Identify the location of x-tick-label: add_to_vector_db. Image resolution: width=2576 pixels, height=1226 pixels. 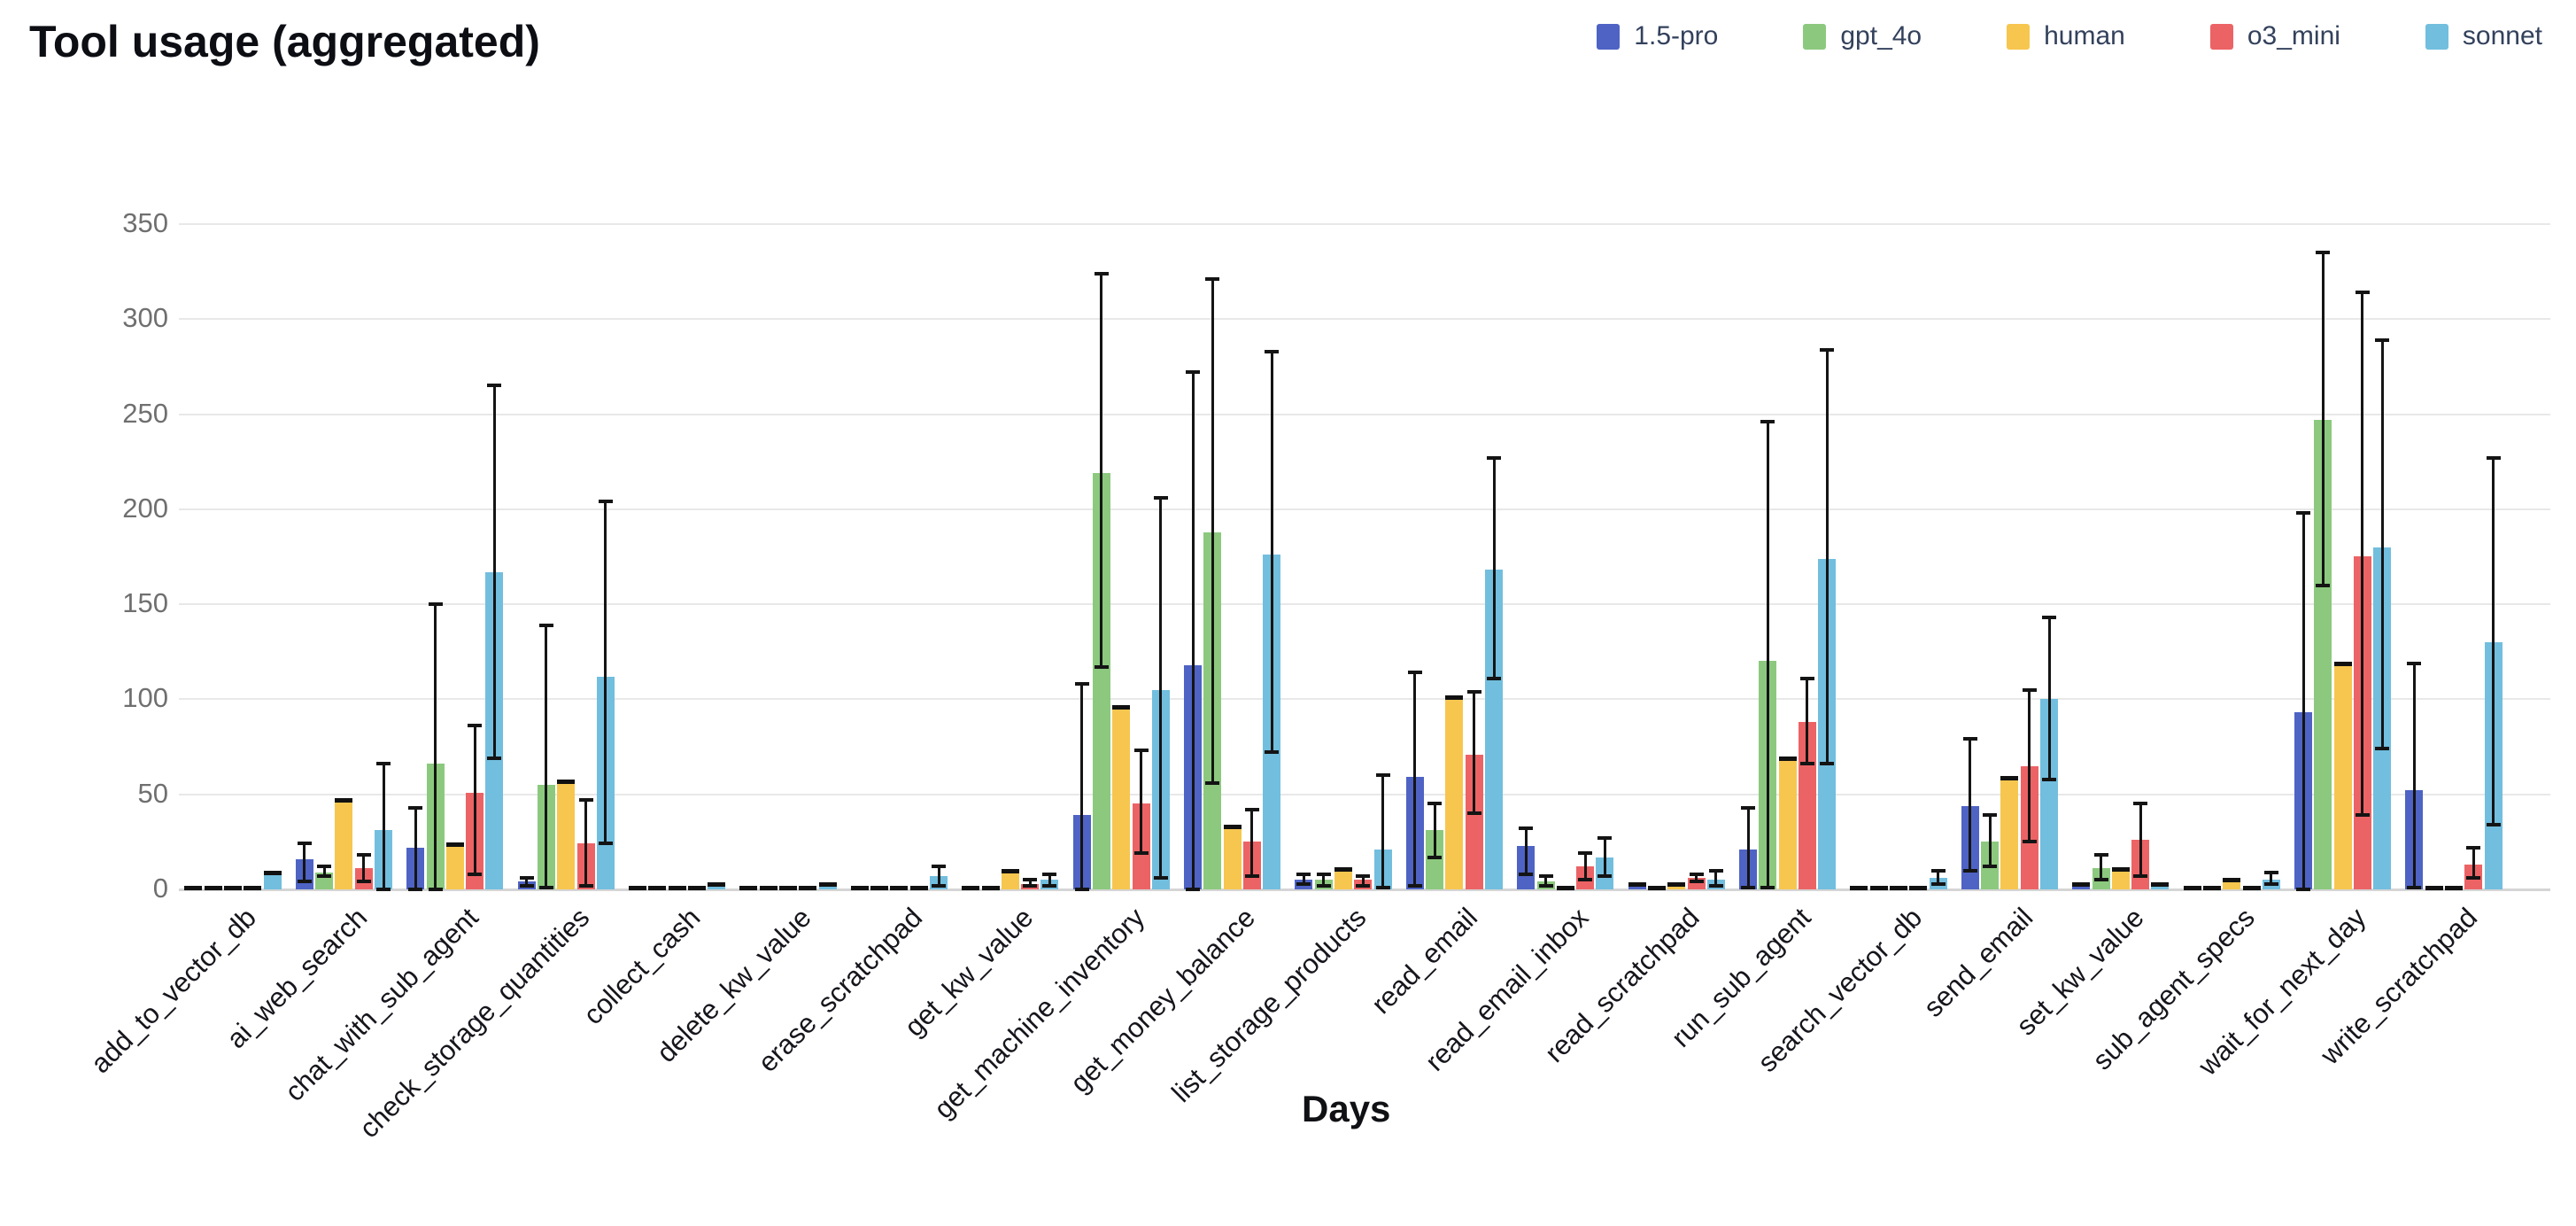
(173, 991).